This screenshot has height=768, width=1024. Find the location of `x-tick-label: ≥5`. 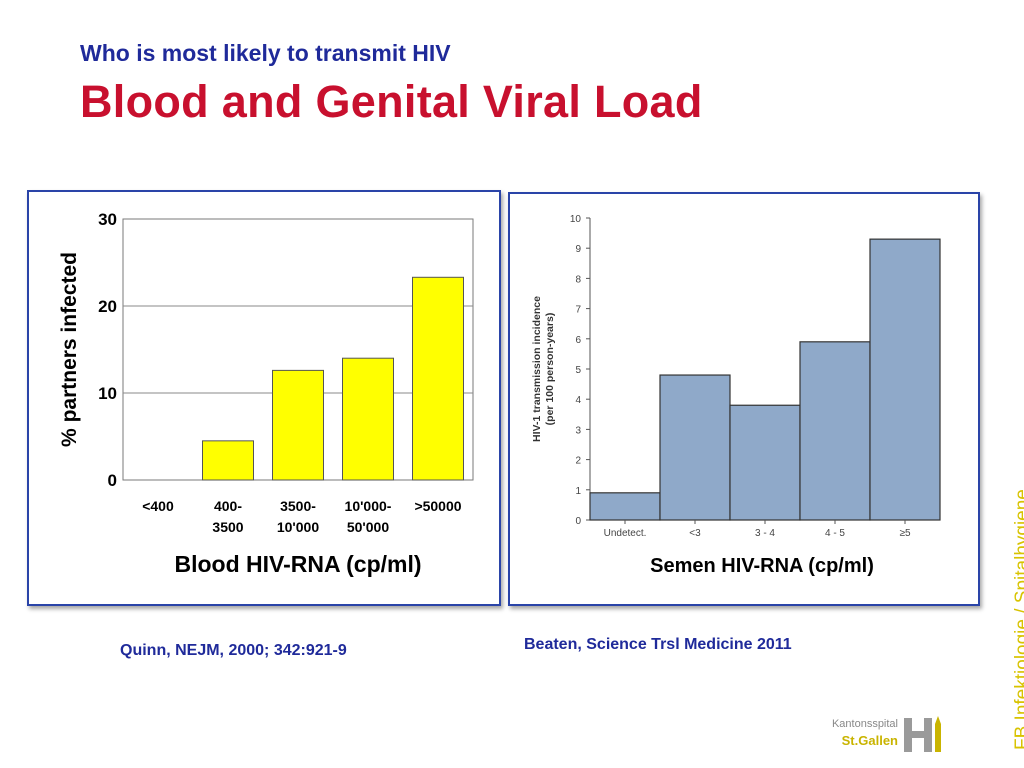

x-tick-label: ≥5 is located at coordinates (904, 533).